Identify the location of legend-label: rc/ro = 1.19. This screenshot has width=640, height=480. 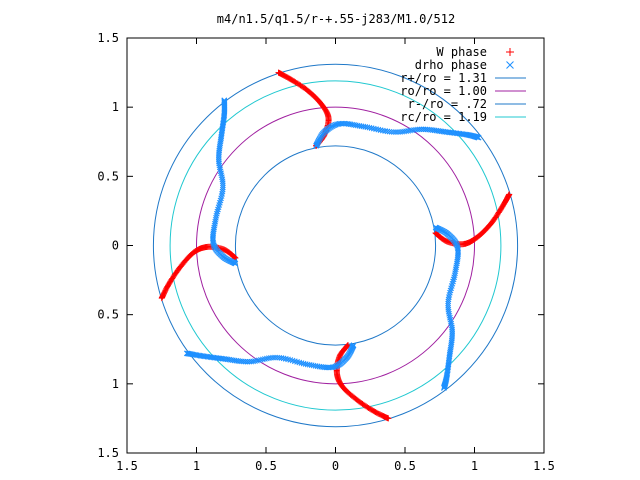
(443, 117).